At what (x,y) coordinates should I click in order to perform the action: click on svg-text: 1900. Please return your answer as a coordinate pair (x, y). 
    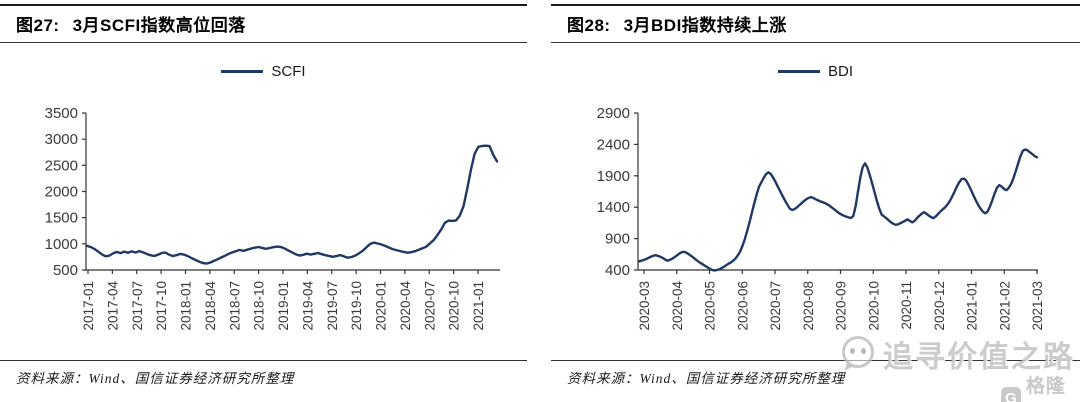
    Looking at the image, I should click on (613, 176).